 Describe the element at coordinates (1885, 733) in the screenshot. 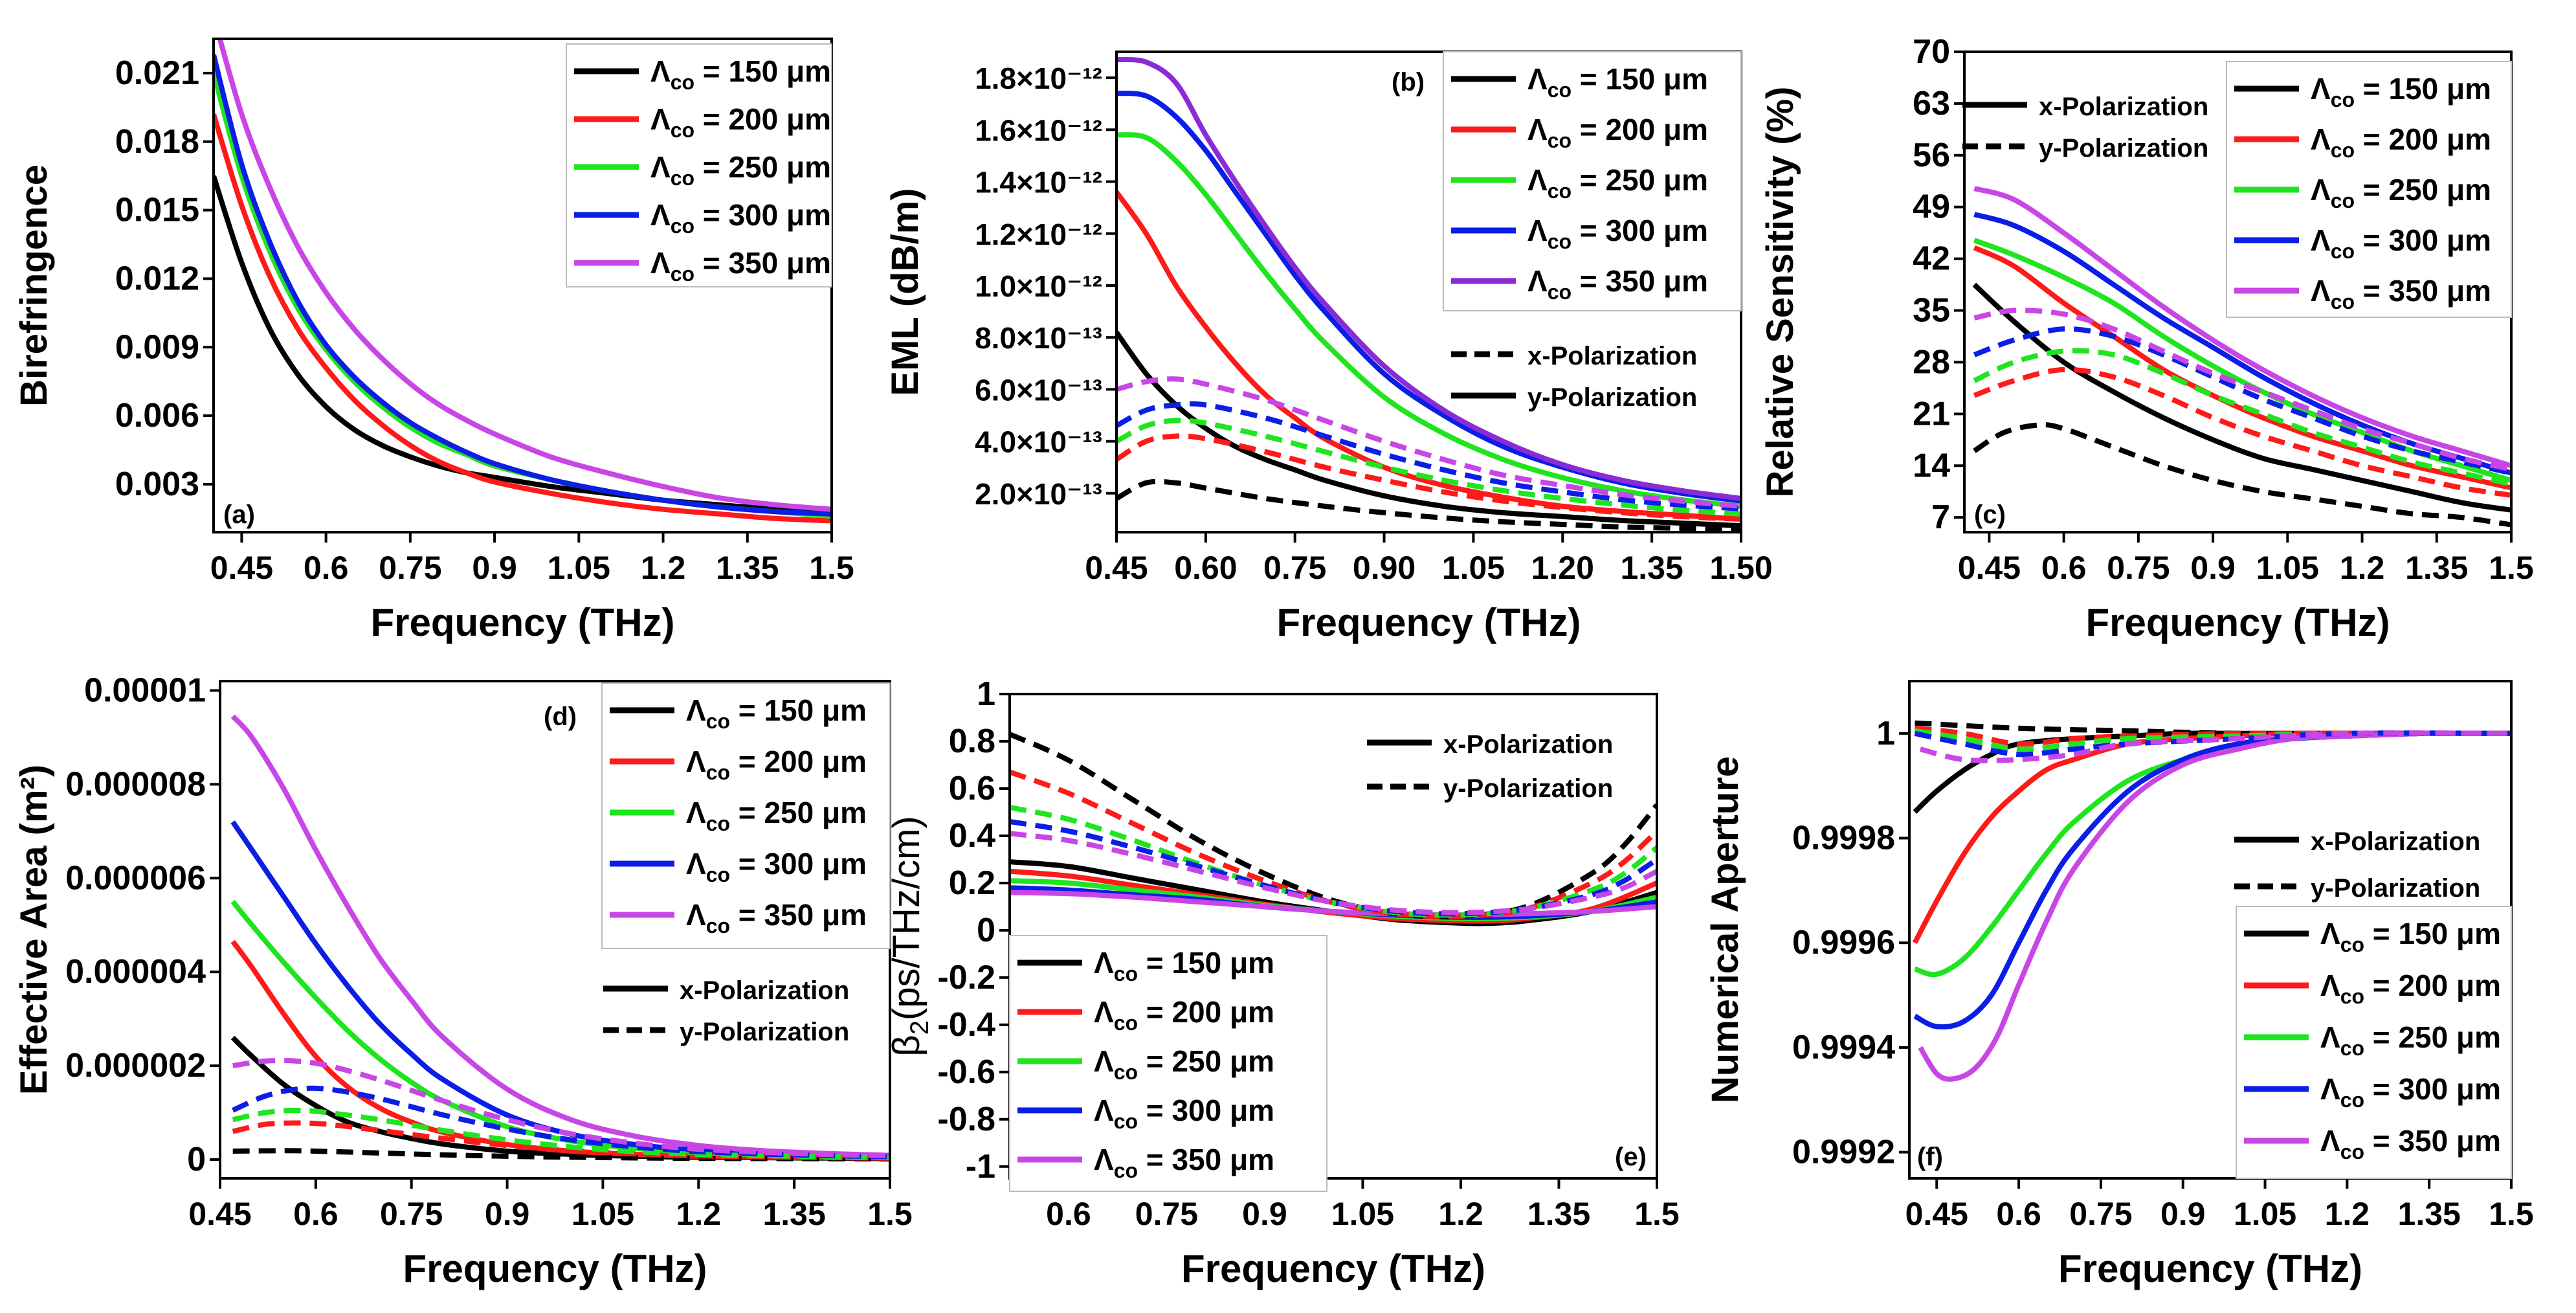

I see `y-tick-label: 1` at that location.